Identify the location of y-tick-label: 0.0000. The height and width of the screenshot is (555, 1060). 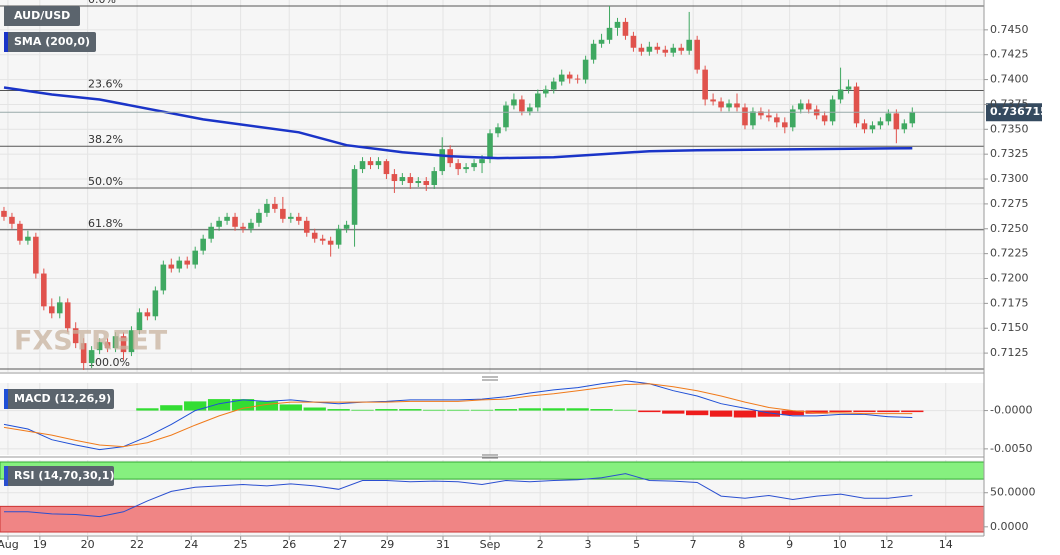
(1009, 526).